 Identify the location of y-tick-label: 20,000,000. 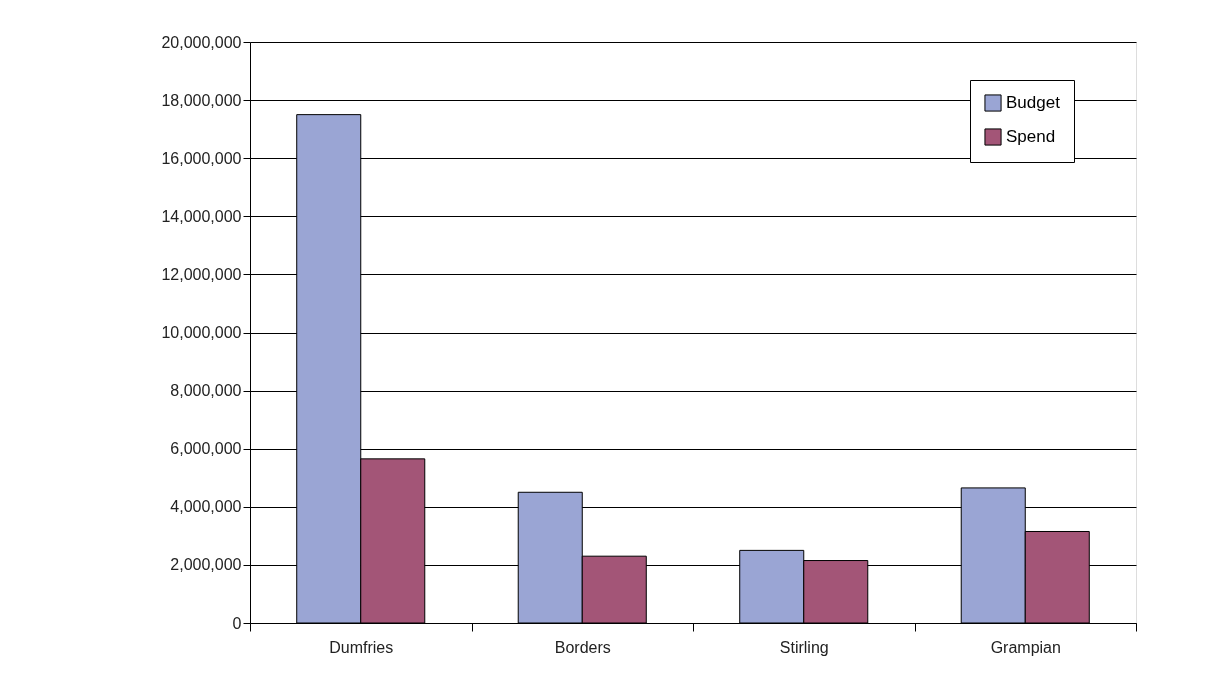
(201, 42).